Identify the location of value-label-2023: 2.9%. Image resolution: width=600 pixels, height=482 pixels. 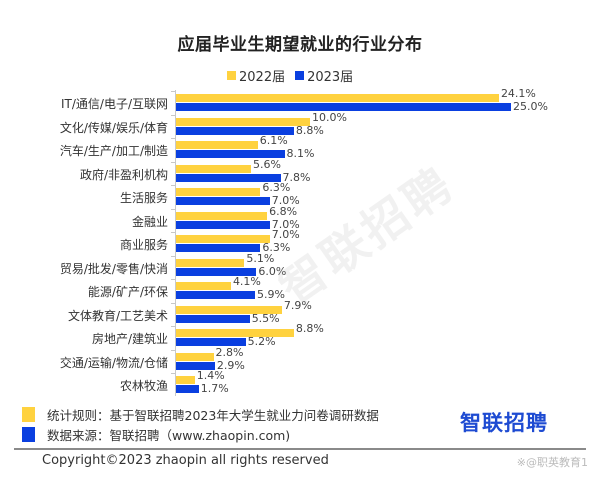
(230, 365).